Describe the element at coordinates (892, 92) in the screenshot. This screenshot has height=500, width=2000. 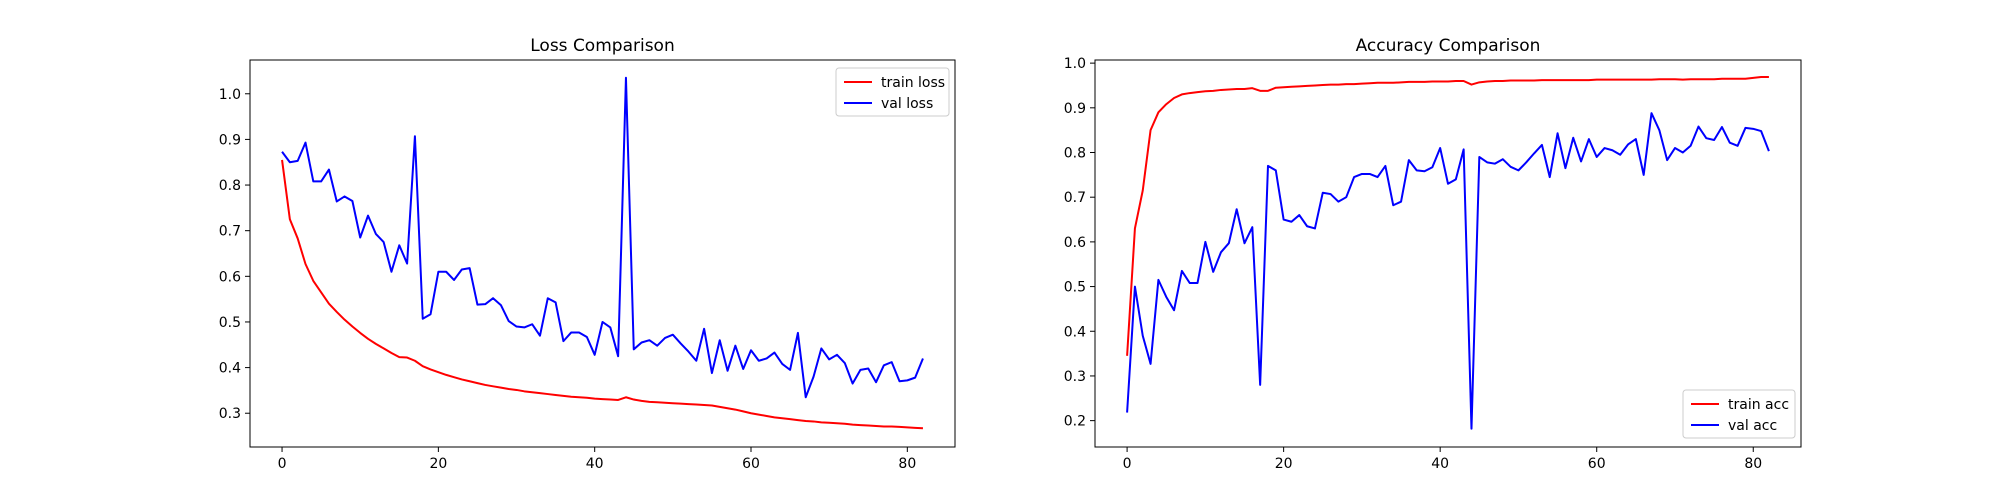
I see `legend: train loss val loss` at that location.